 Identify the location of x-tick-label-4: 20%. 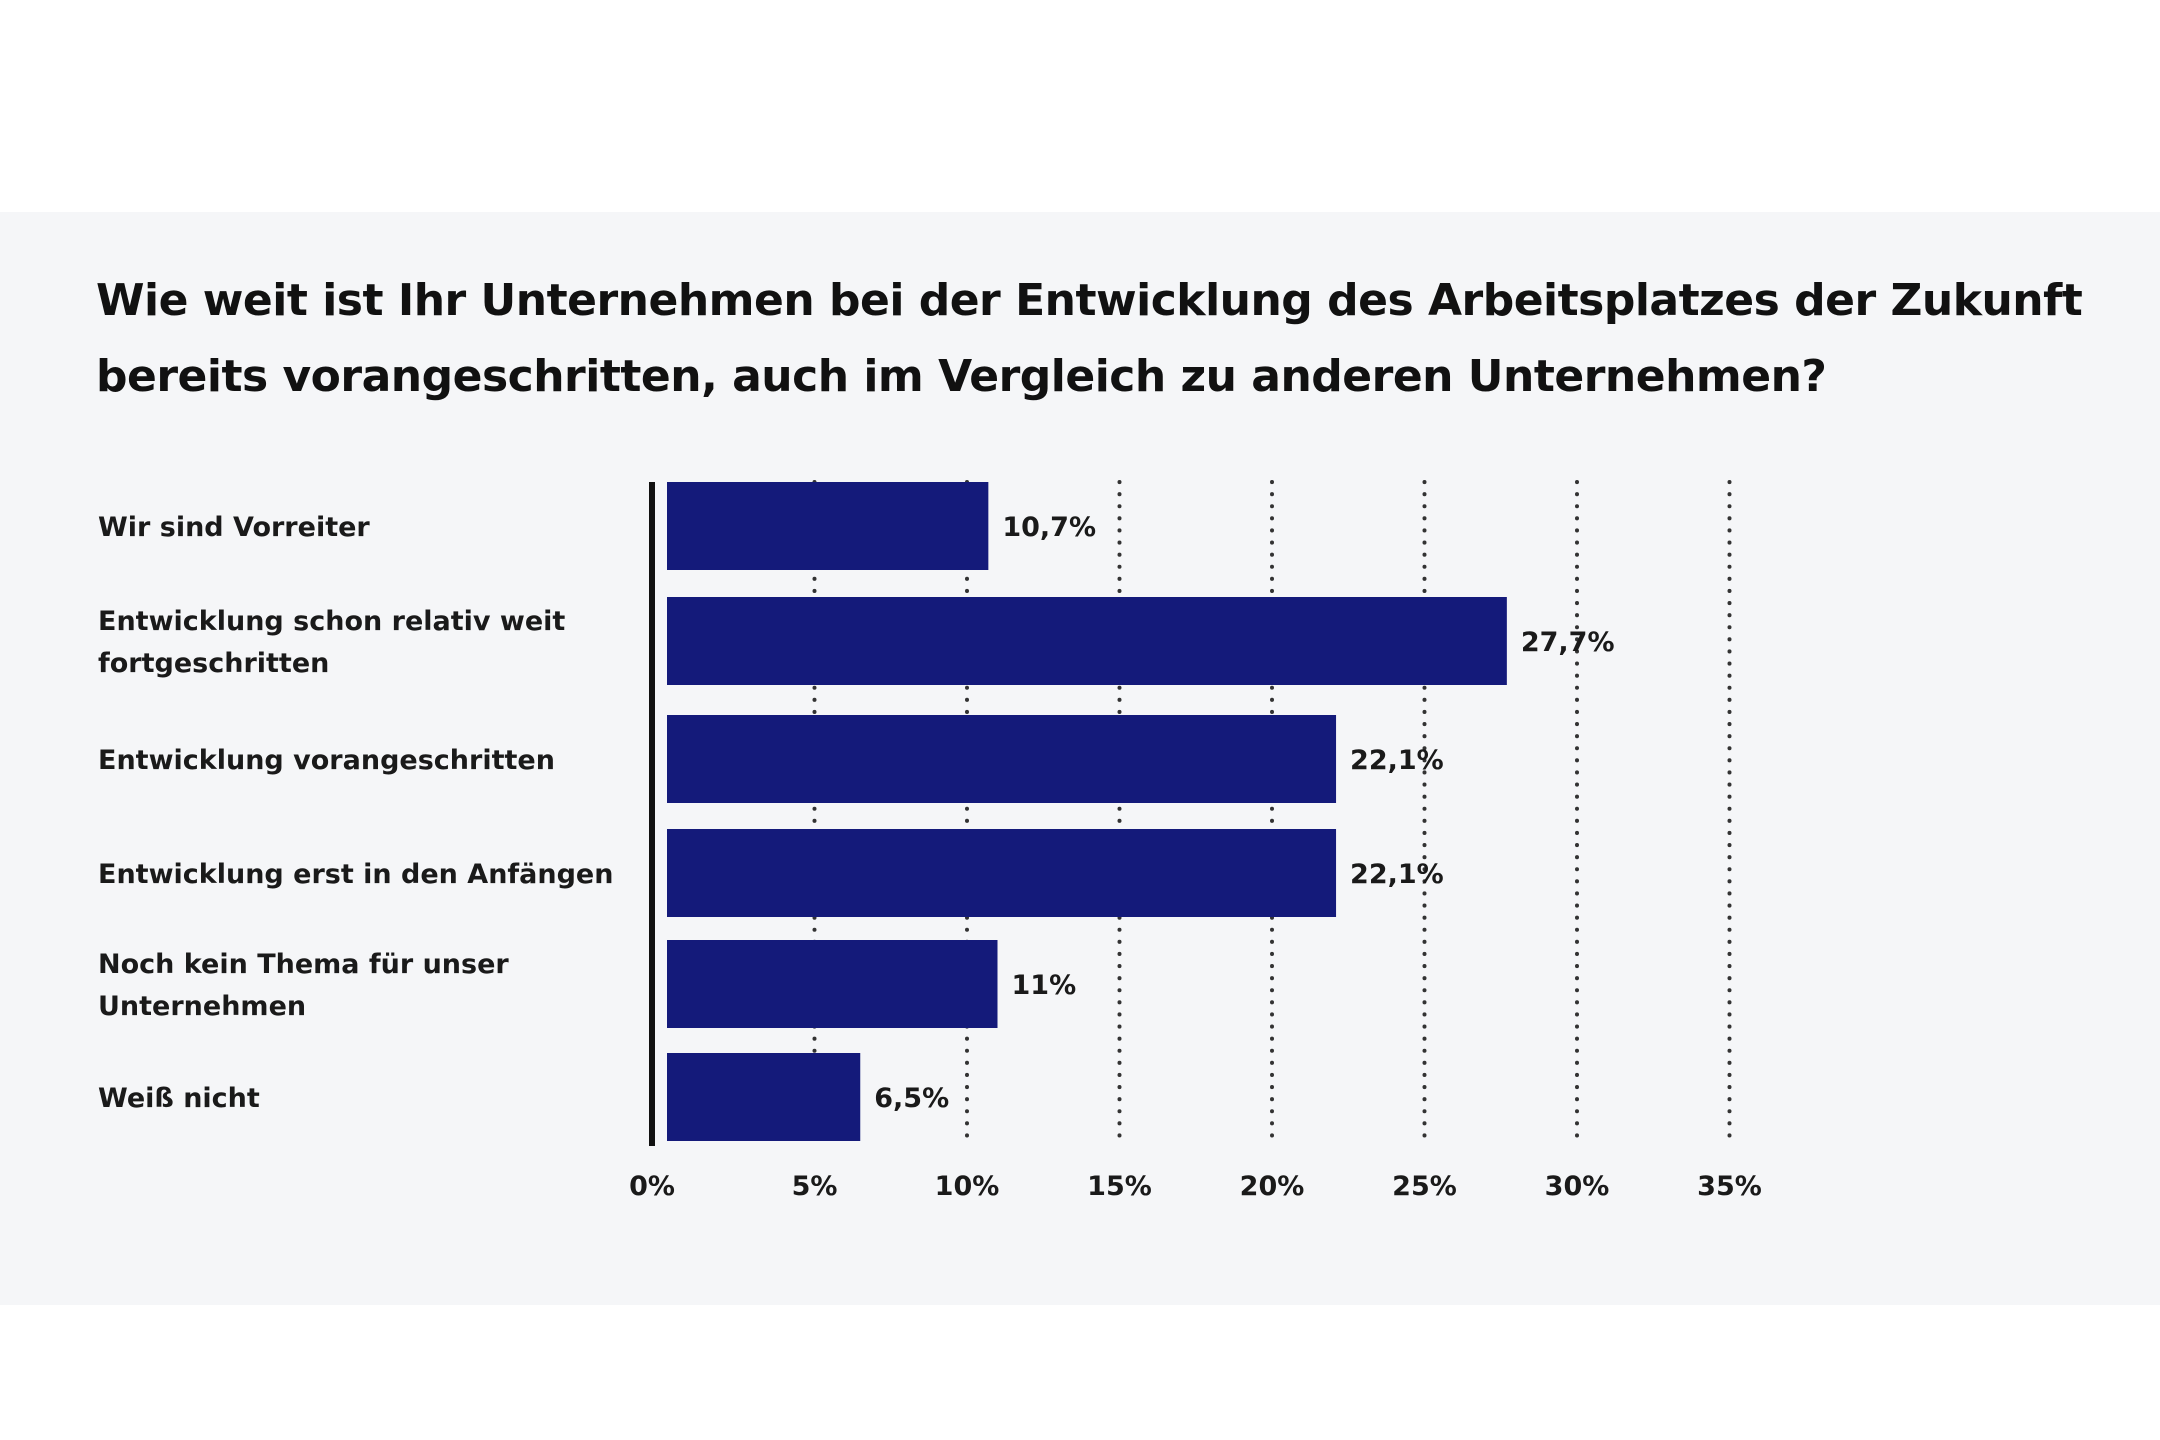
(1272, 1186).